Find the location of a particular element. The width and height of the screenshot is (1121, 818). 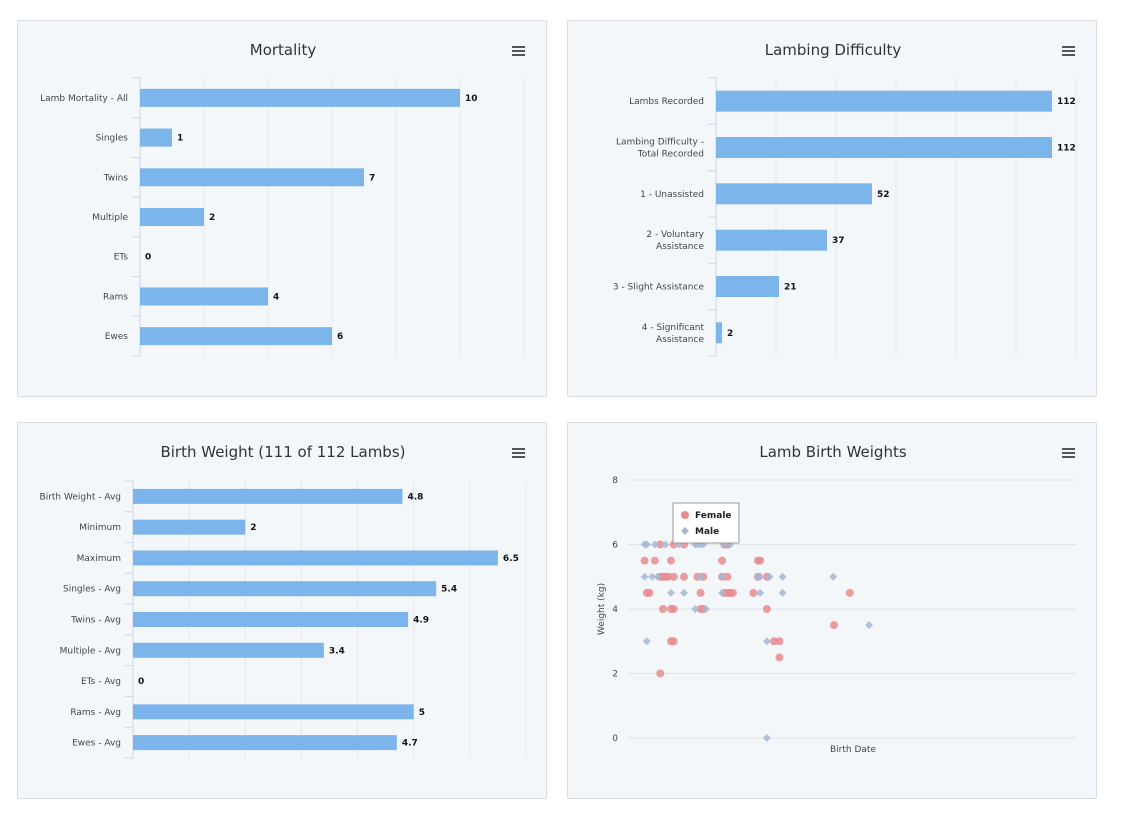

data-label: 5 is located at coordinates (422, 713).